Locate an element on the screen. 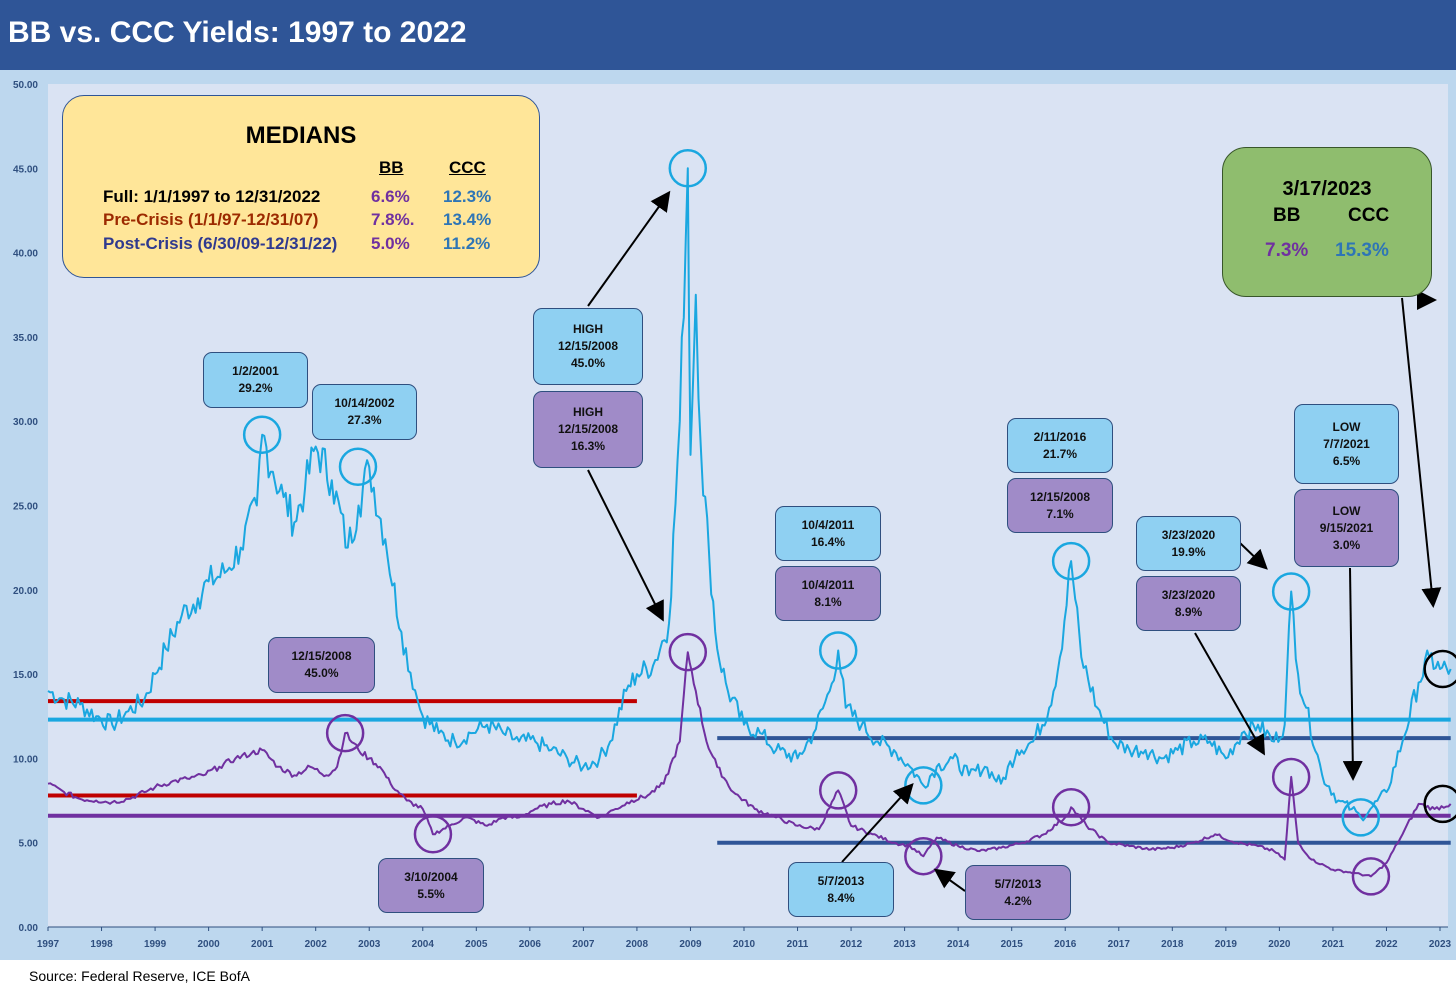  callout-bb-2016: 12/15/2008 7.1% is located at coordinates (1060, 505).